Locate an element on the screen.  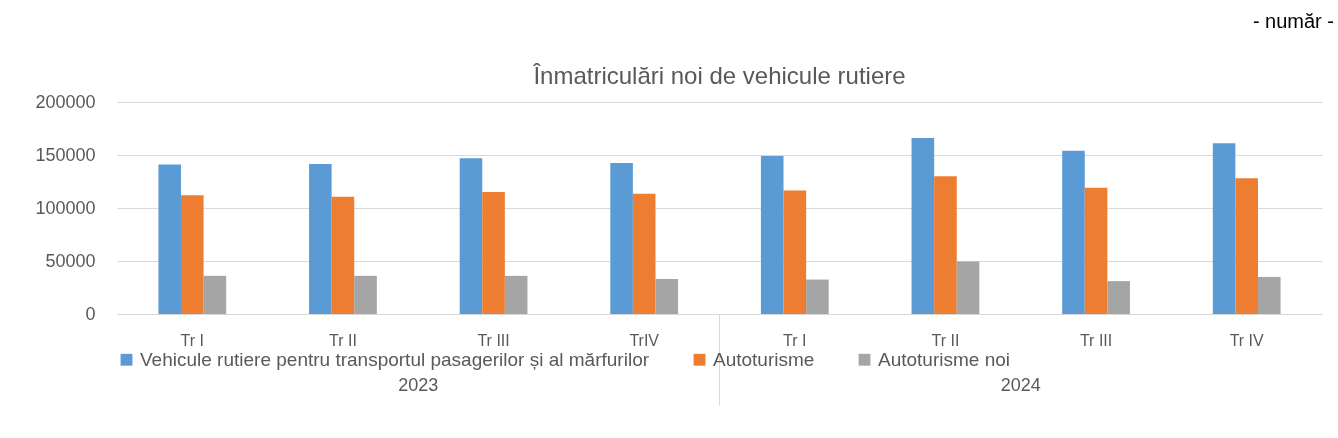
text: 2023 is located at coordinates (418, 385).